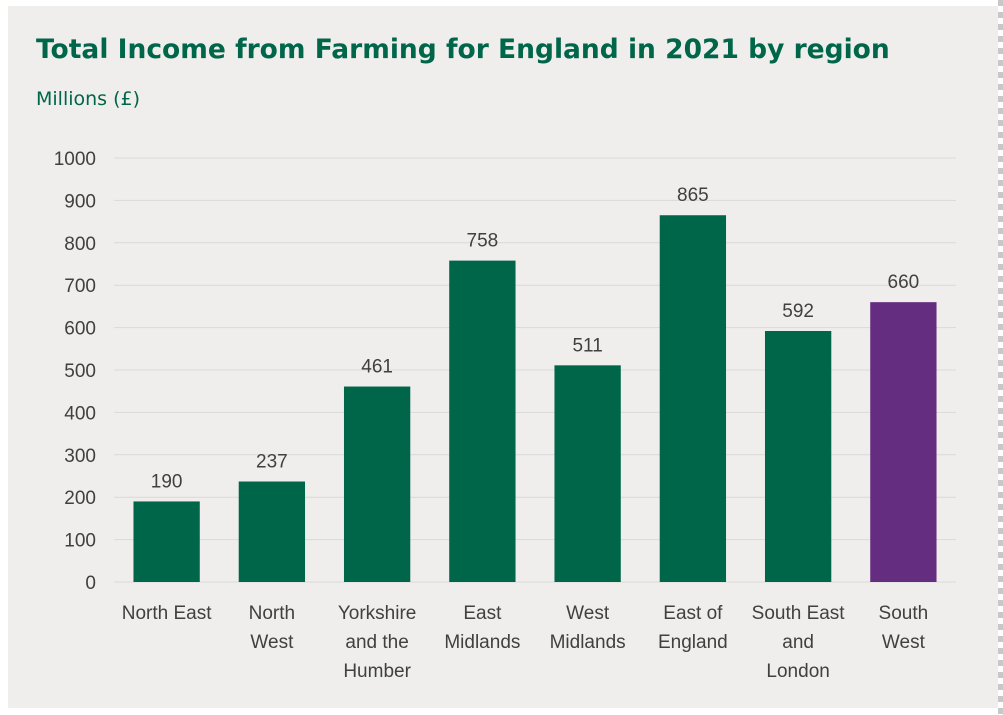  What do you see at coordinates (377, 613) in the screenshot?
I see `category-label: Yorkshire` at bounding box center [377, 613].